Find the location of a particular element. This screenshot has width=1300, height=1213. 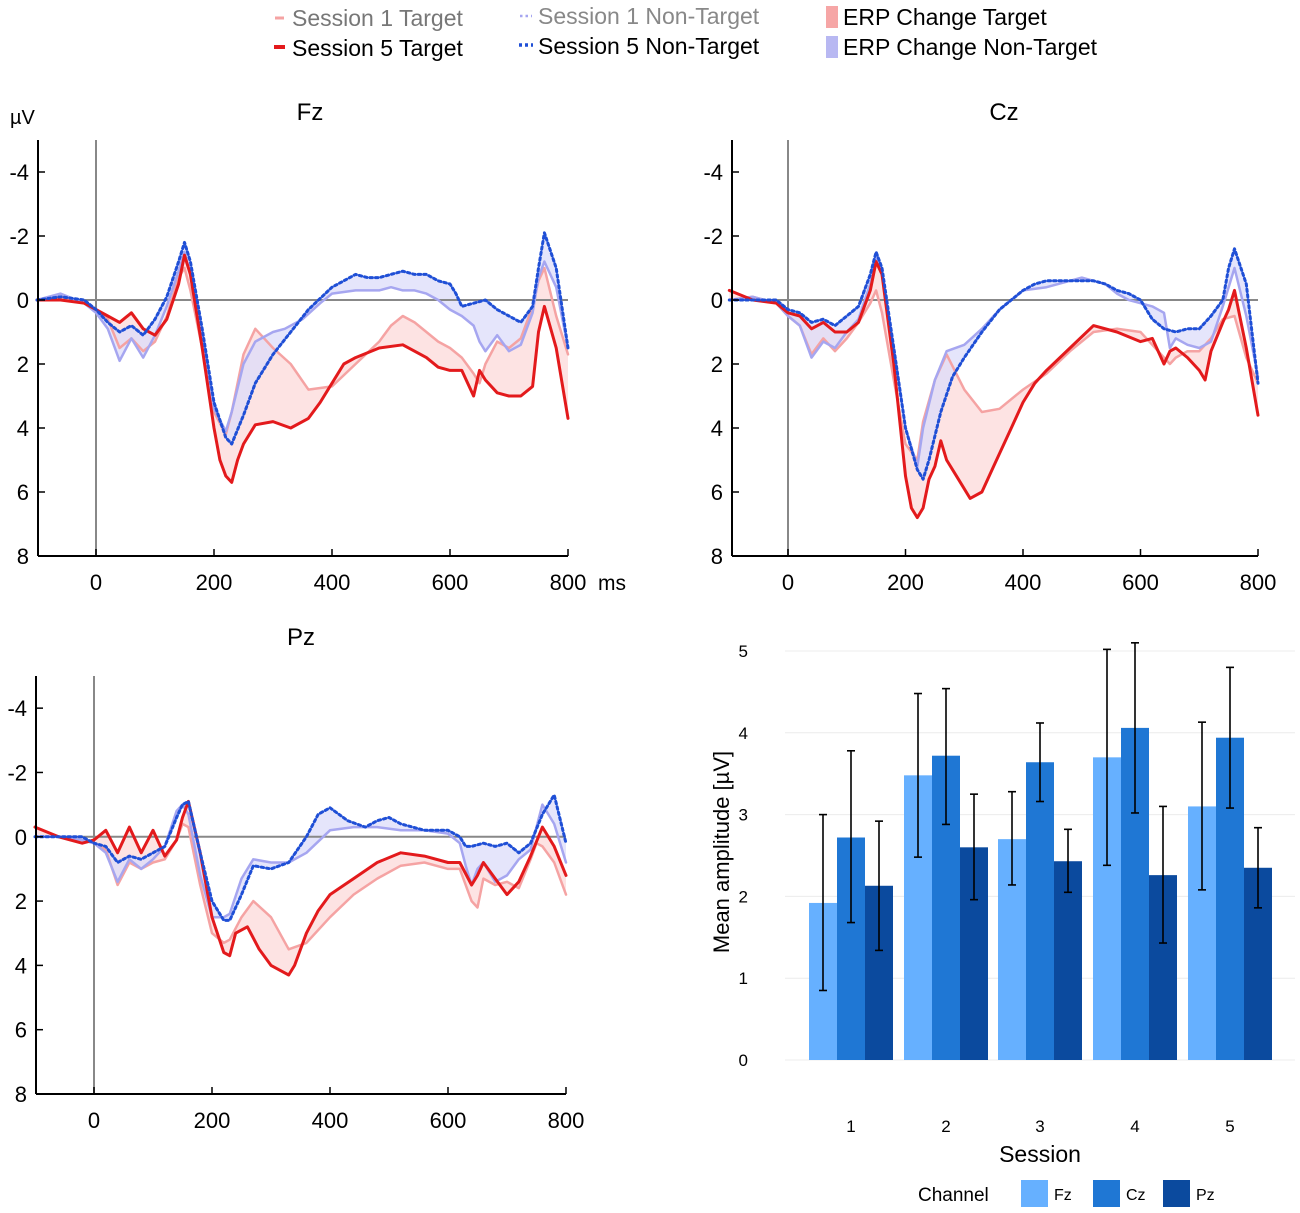

bar-y-tick-label: 0 is located at coordinates (743, 1060).